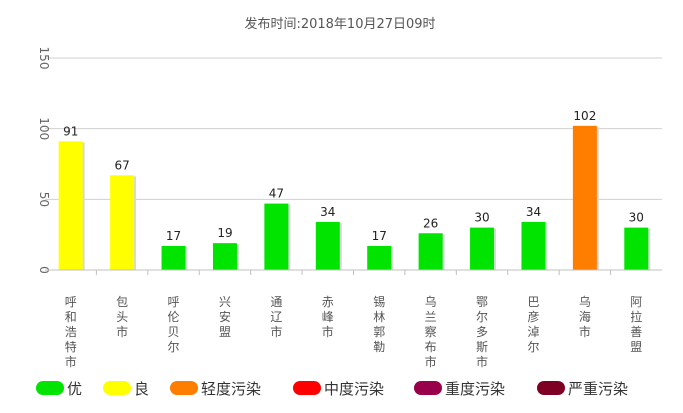 This screenshot has height=413, width=683. I want to click on category-label: 呼和浩特市, so click(71, 332).